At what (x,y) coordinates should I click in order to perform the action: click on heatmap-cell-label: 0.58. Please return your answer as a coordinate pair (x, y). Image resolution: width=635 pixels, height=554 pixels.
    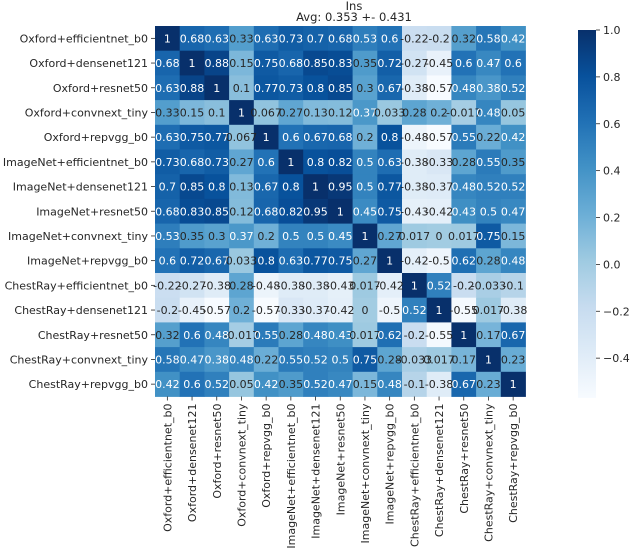
    Looking at the image, I should click on (488, 38).